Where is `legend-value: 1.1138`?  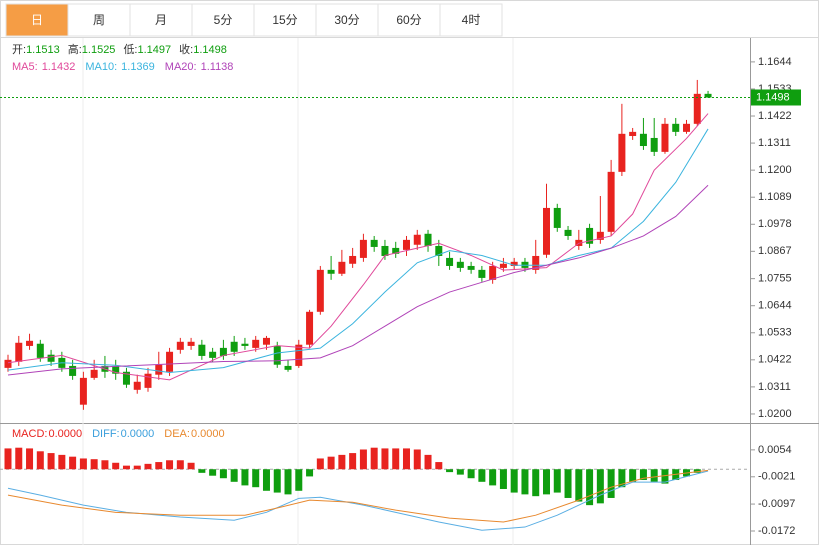 legend-value: 1.1138 is located at coordinates (217, 67).